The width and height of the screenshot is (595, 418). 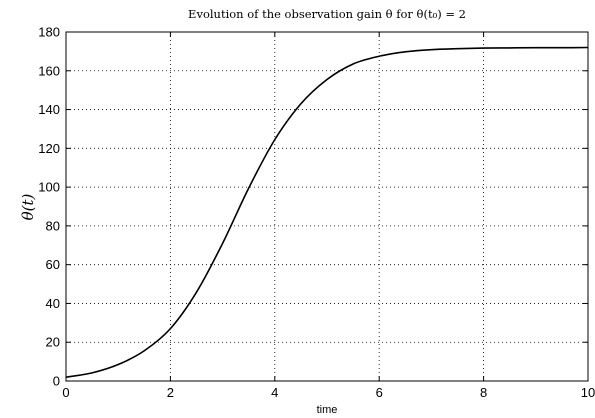 I want to click on y-tick-label: 20, so click(x=53, y=342).